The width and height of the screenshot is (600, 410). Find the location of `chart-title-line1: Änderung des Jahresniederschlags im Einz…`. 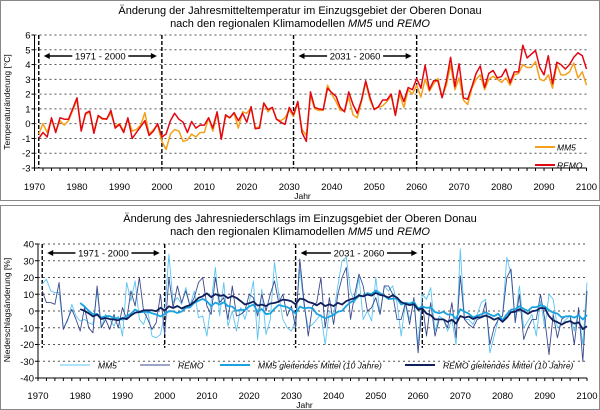

chart-title-line1: Änderung des Jahresniederschlags im Einz… is located at coordinates (299, 219).